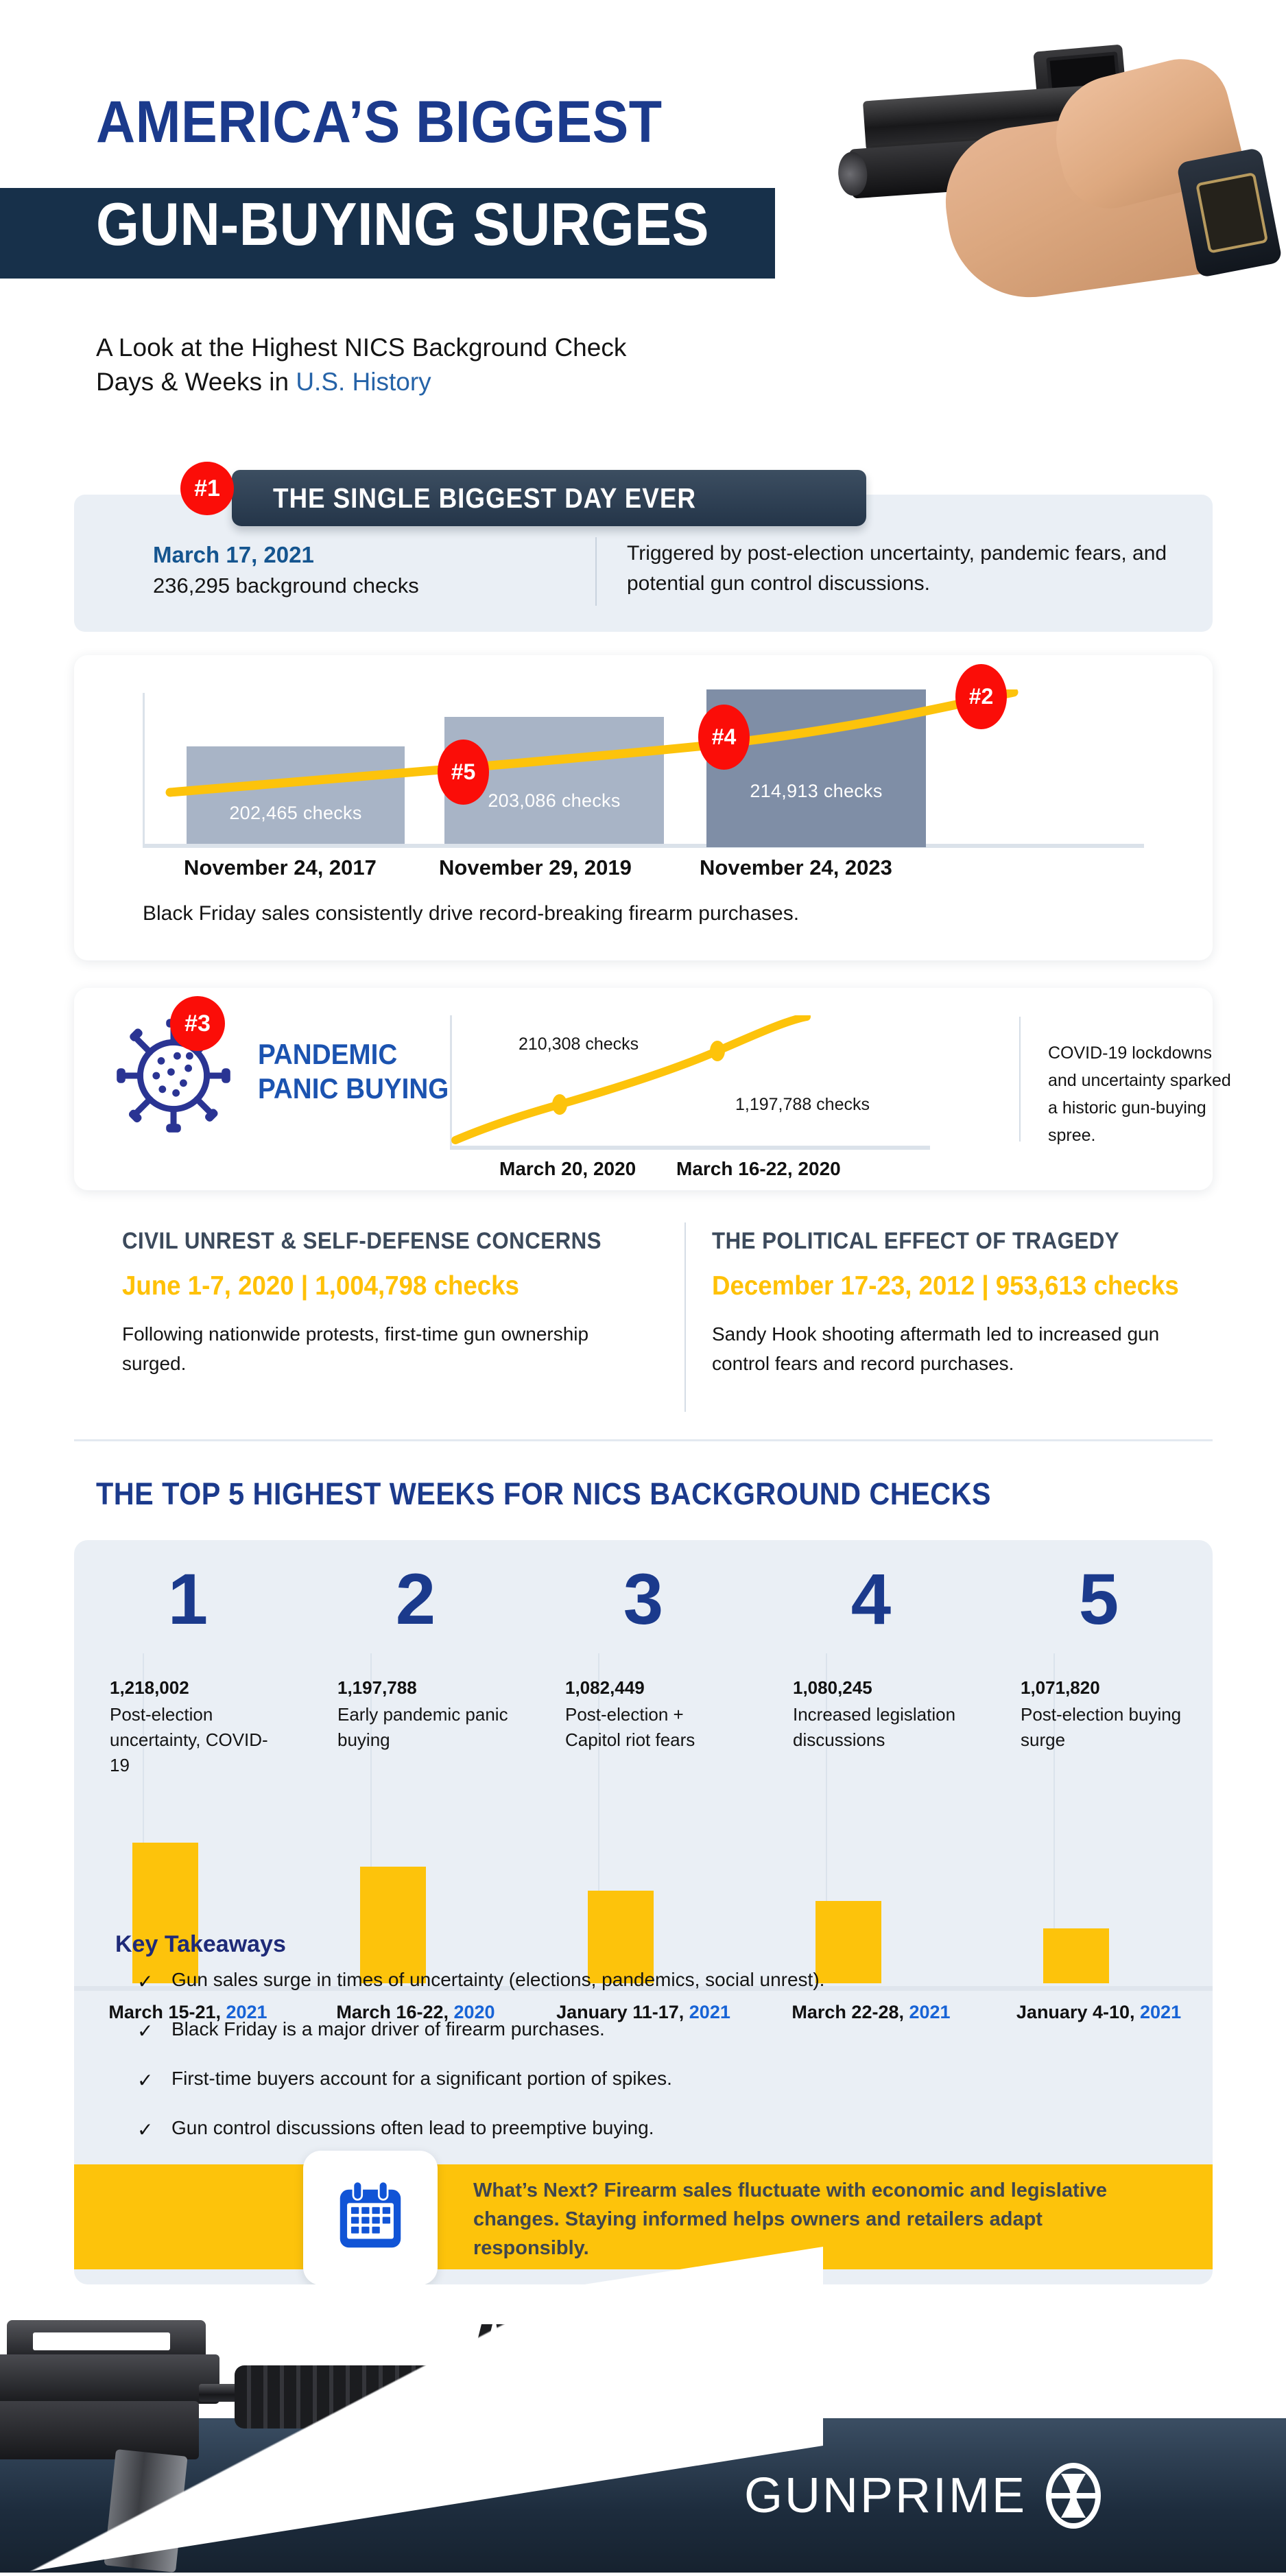 This screenshot has height=2576, width=1286. Describe the element at coordinates (362, 1241) in the screenshot. I see `column-heading: CIVIL UNREST & SELF-DEFENSE CONCERNS` at that location.